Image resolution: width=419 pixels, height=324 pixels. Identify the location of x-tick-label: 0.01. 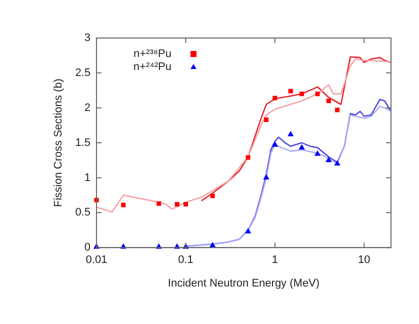
(97, 260).